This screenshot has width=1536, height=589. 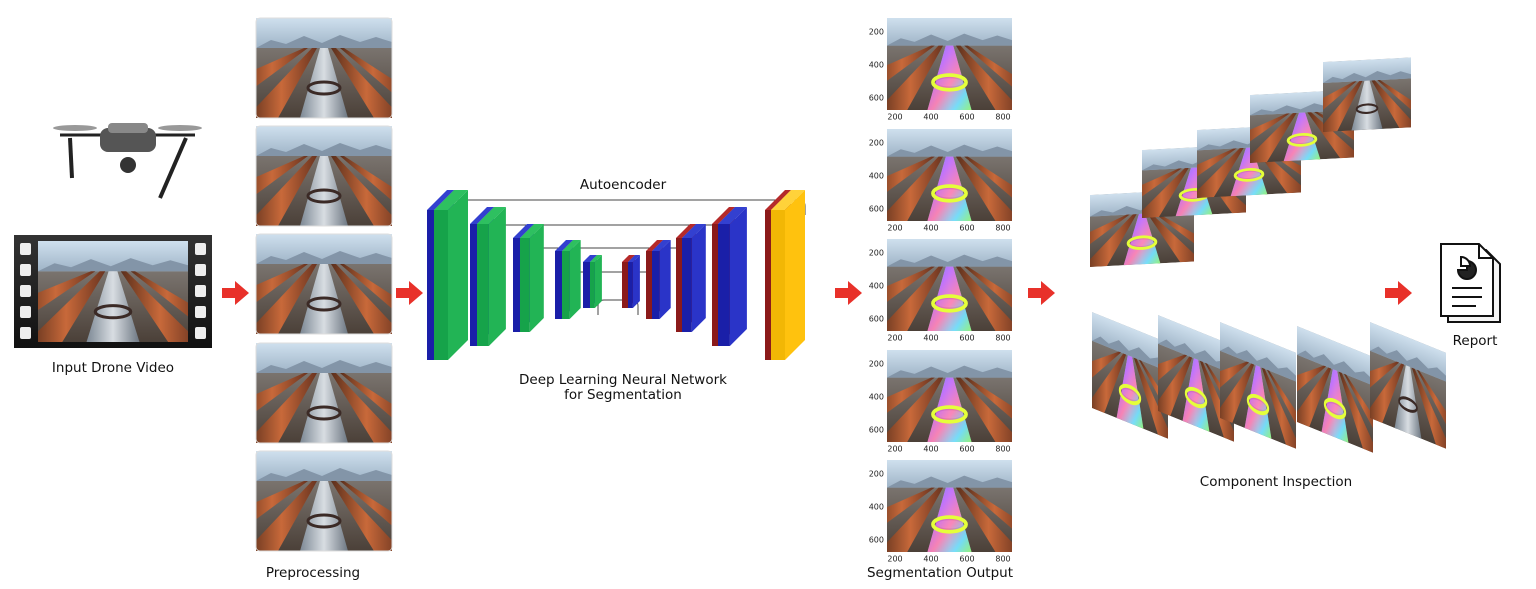 What do you see at coordinates (1408, 385) in the screenshot?
I see `inspection-frame` at bounding box center [1408, 385].